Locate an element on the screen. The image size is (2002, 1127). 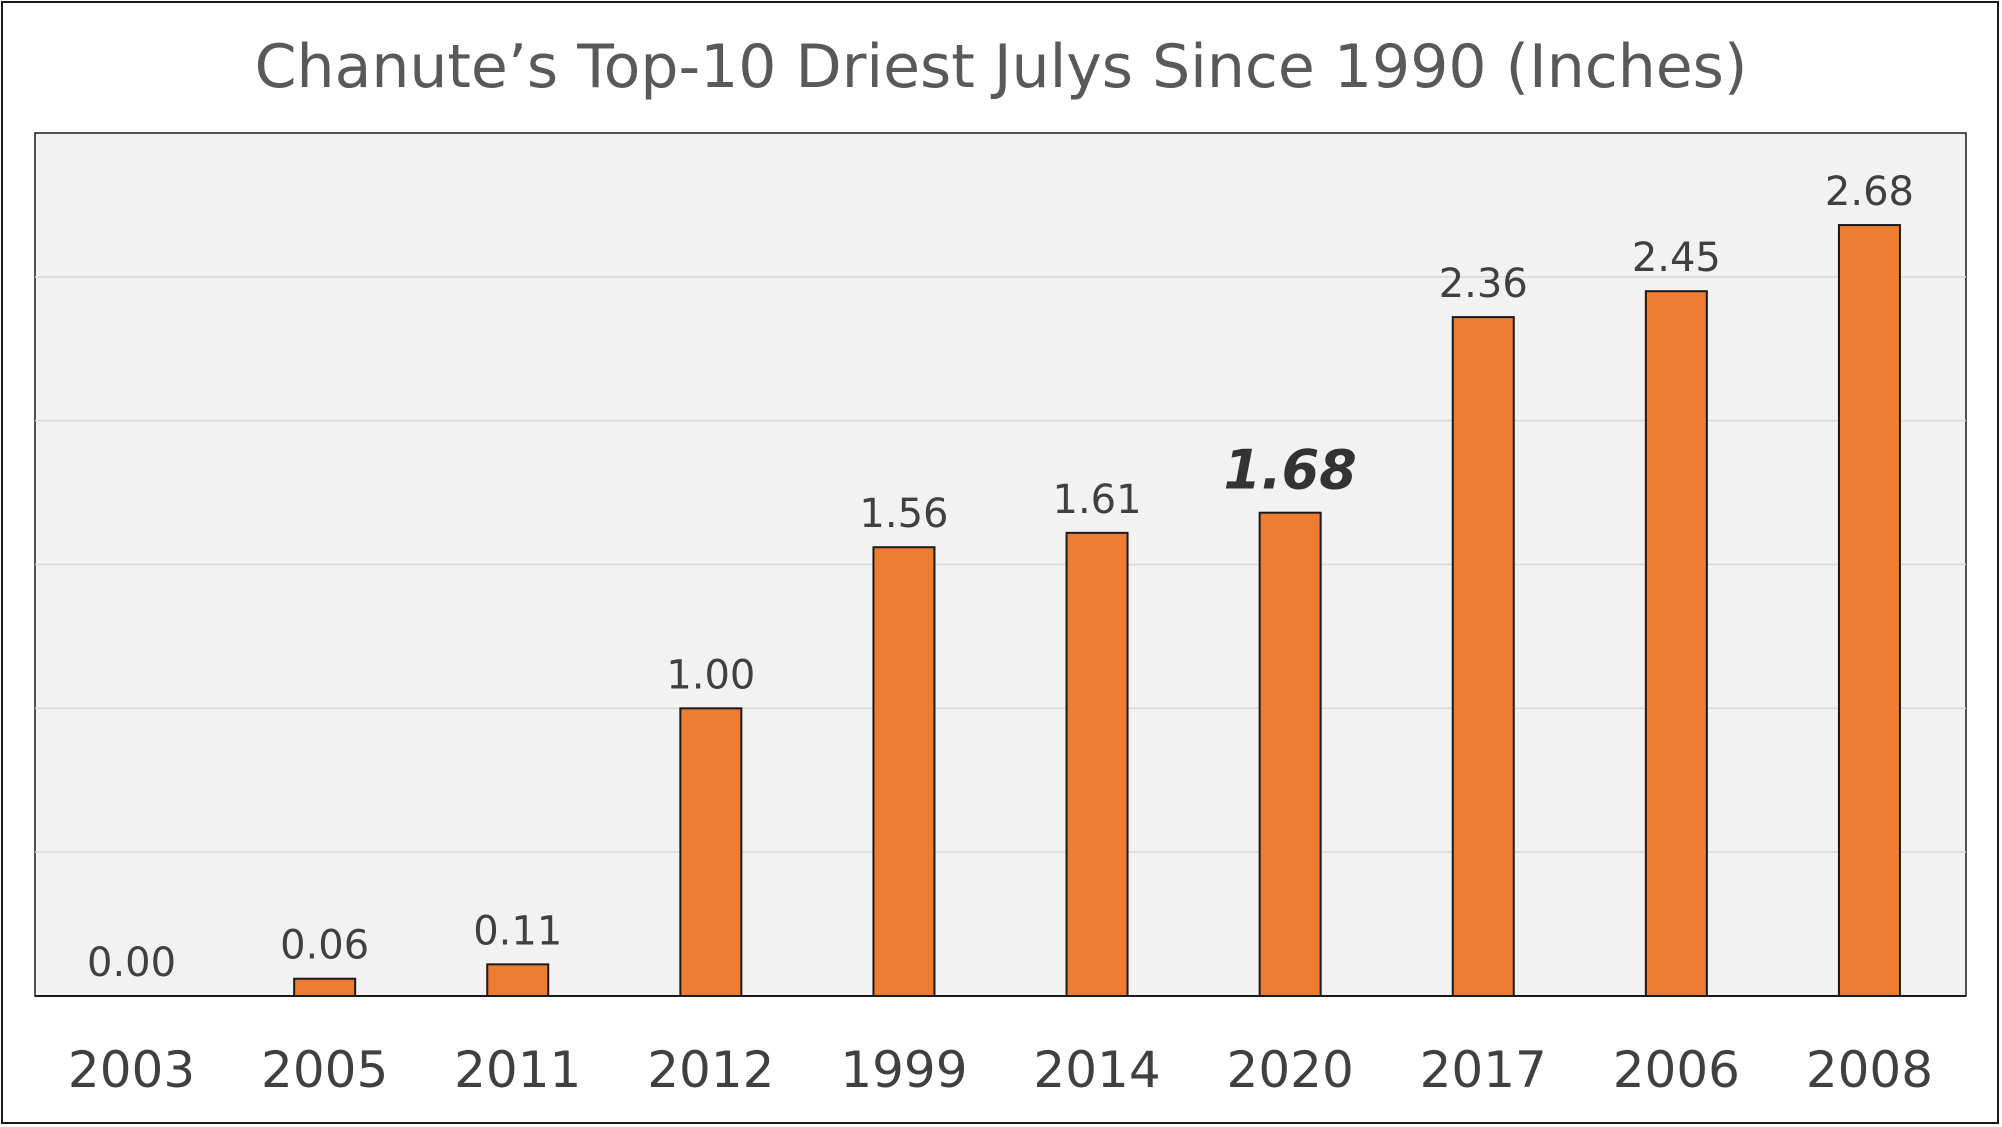
x-tick-label-2012: 2012 is located at coordinates (710, 1070).